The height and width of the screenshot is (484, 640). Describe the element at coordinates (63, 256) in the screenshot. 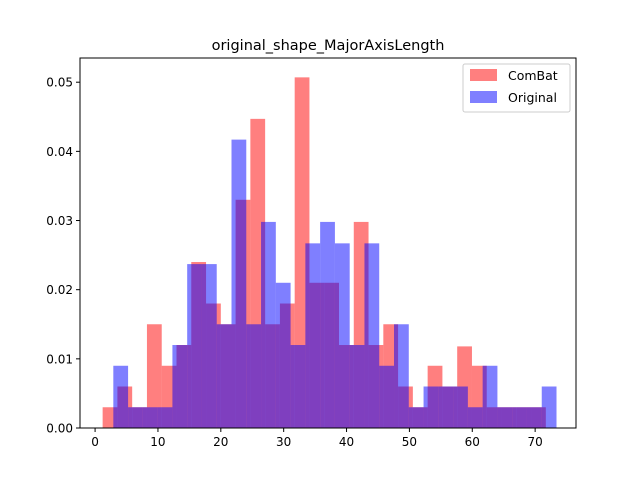

I see `y-axis-ticks: 0.00 0.01 0.02 0.03 0.04 0.05` at that location.